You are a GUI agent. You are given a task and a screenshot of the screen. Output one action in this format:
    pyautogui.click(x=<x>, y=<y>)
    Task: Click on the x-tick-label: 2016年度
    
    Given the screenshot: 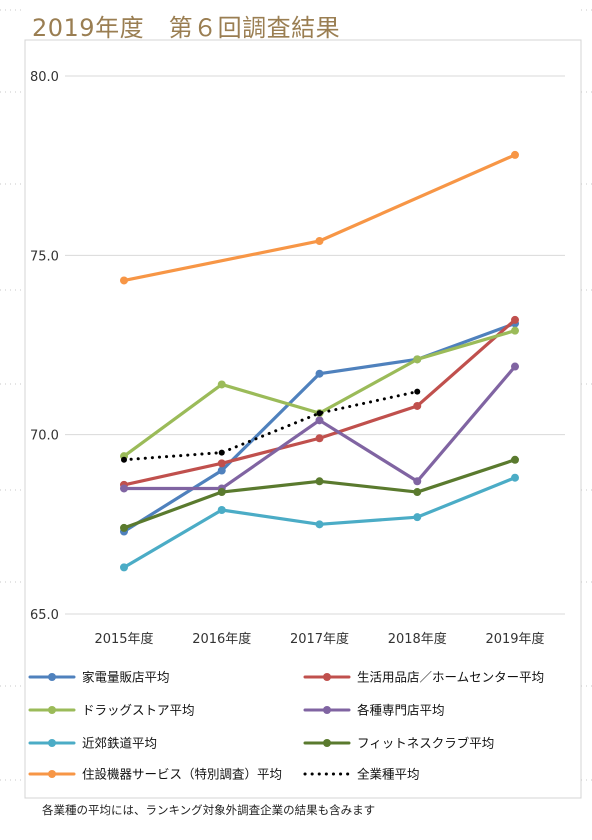 What is the action you would take?
    pyautogui.click(x=221, y=639)
    